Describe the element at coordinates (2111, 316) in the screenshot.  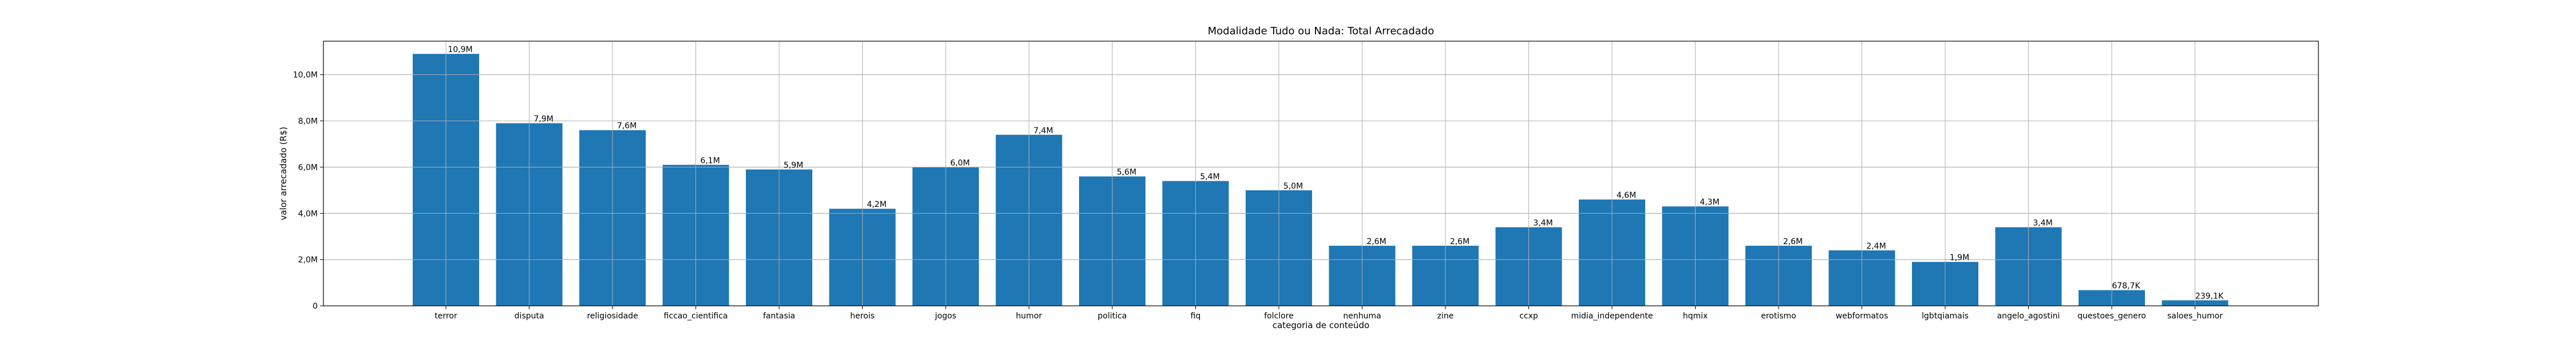
I see `x-tick-label: questoes_genero` at that location.